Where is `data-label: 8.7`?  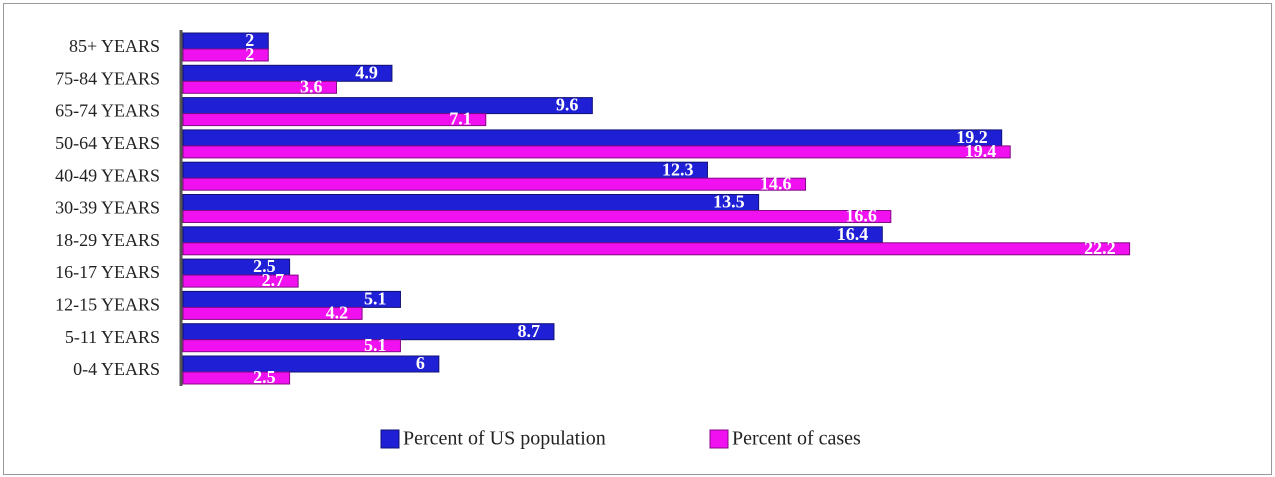
data-label: 8.7 is located at coordinates (528, 331).